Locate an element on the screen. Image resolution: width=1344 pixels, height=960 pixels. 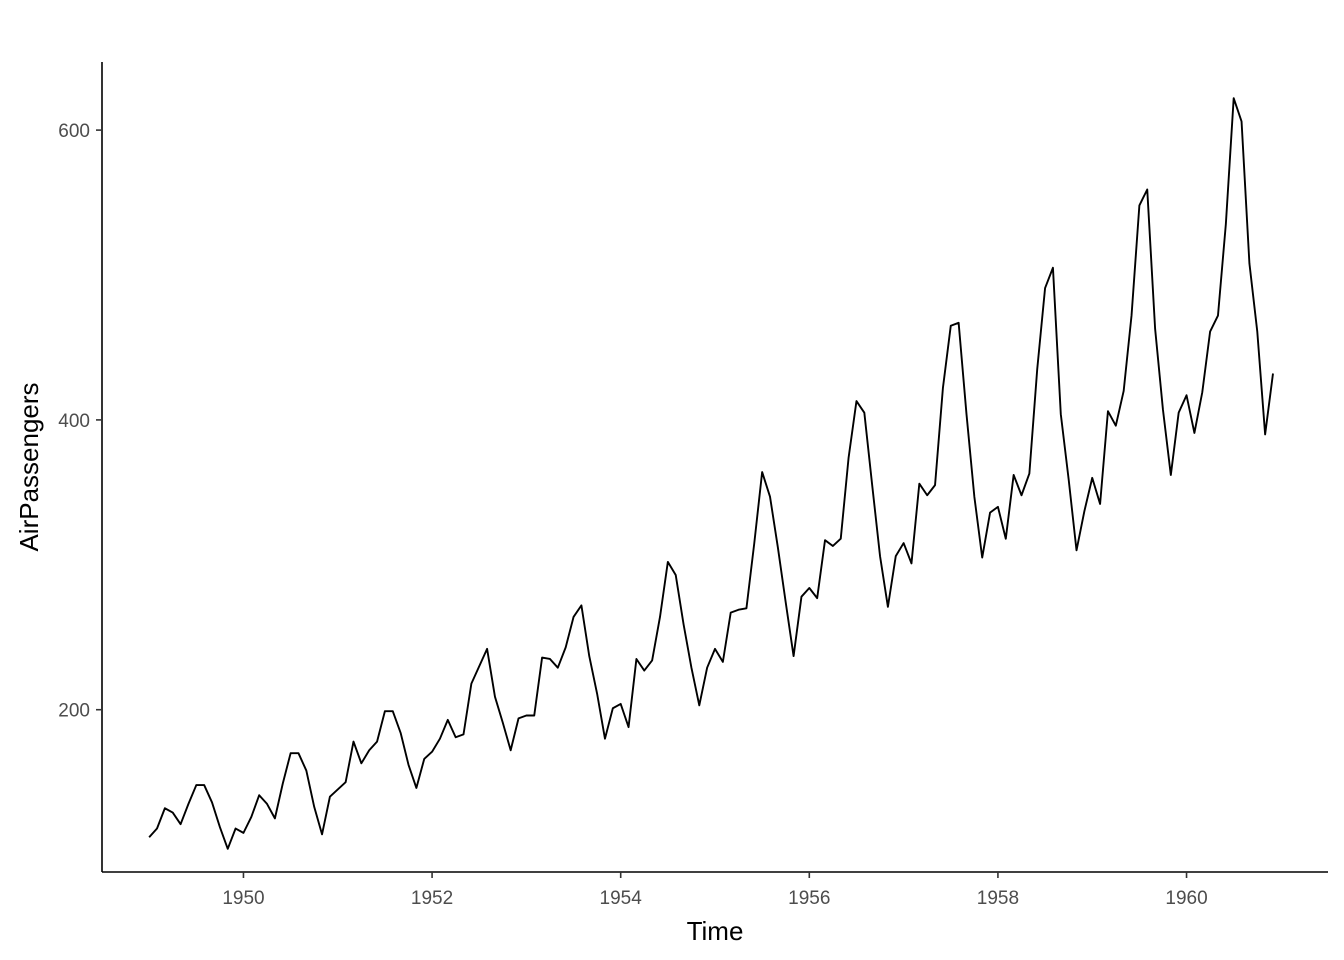
x-axis-ticks: 1950 1952 1954 1956 1958 1960 is located at coordinates (715, 890).